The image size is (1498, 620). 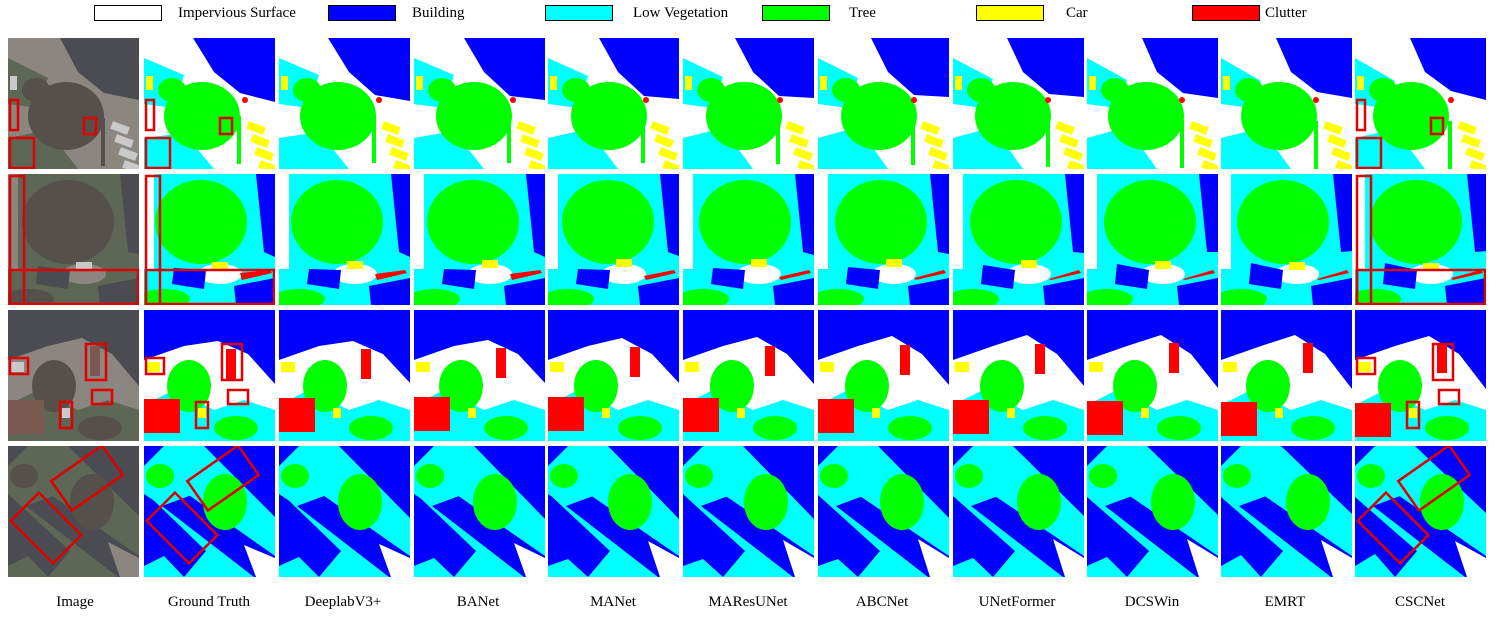 I want to click on column-label-abcnet: ABCNet, so click(x=882, y=602).